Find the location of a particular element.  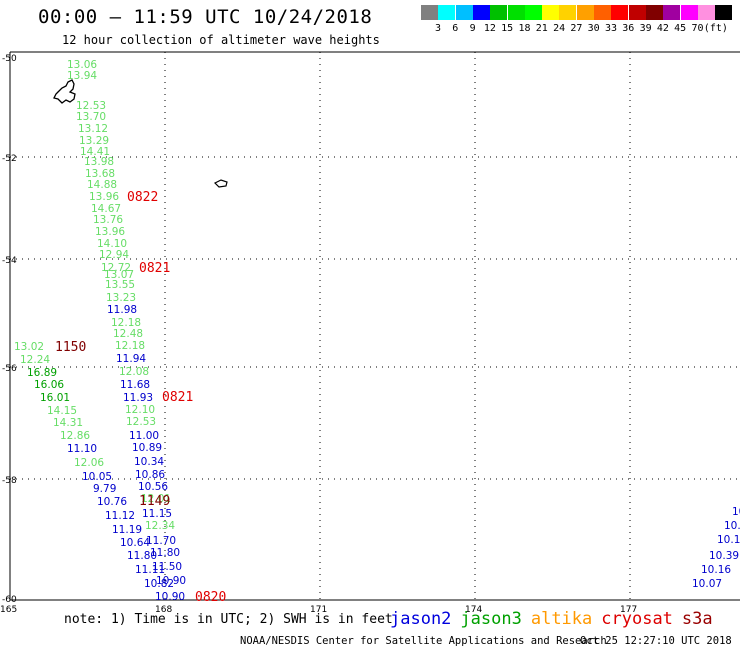

wave-height-reading: 10.56 is located at coordinates (153, 487).